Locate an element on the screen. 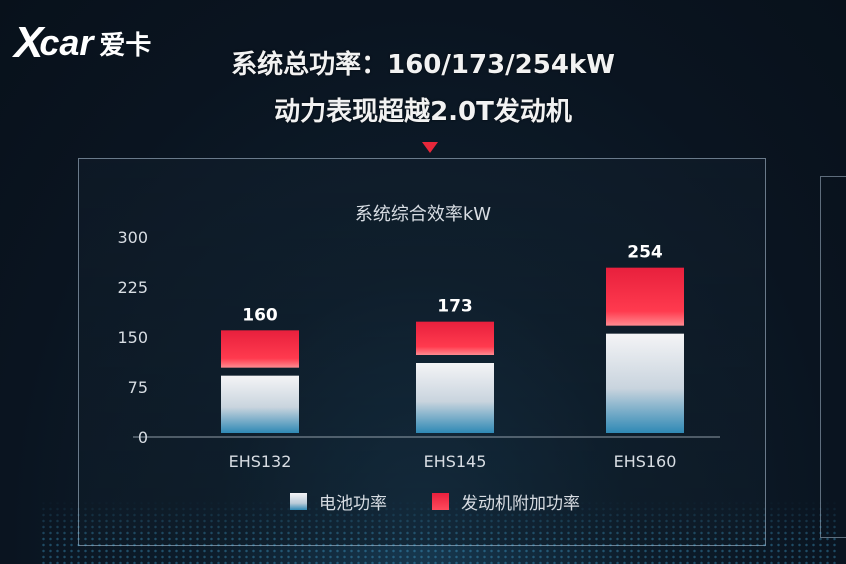  y-tick-label: 225 is located at coordinates (132, 287).